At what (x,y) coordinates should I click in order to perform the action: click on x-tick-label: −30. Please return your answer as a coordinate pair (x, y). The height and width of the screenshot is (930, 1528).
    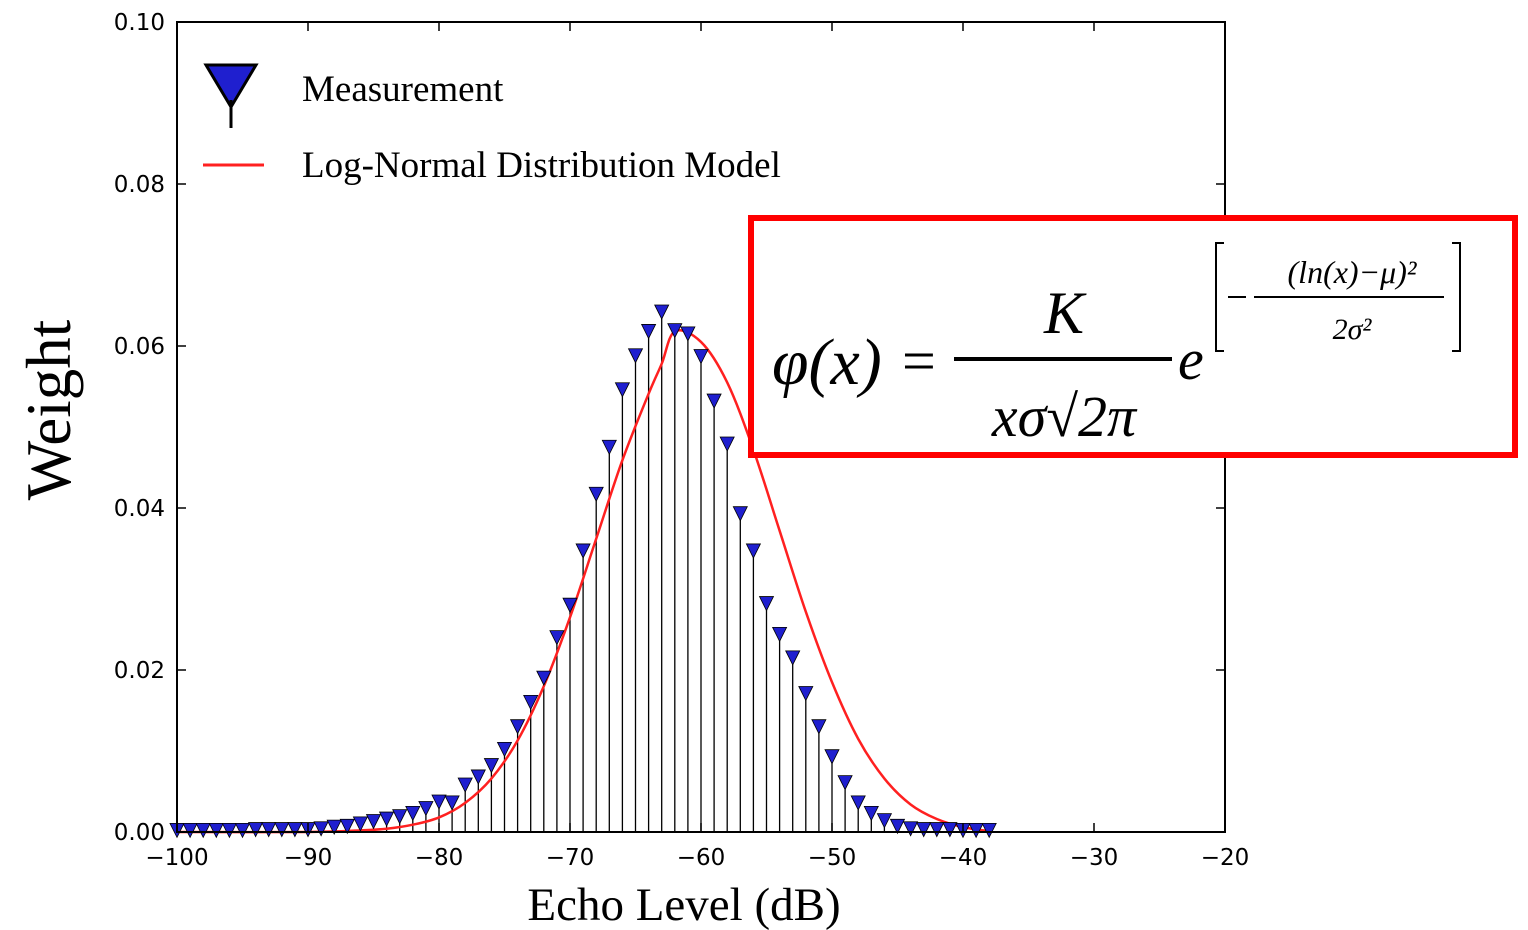
    Looking at the image, I should click on (1094, 858).